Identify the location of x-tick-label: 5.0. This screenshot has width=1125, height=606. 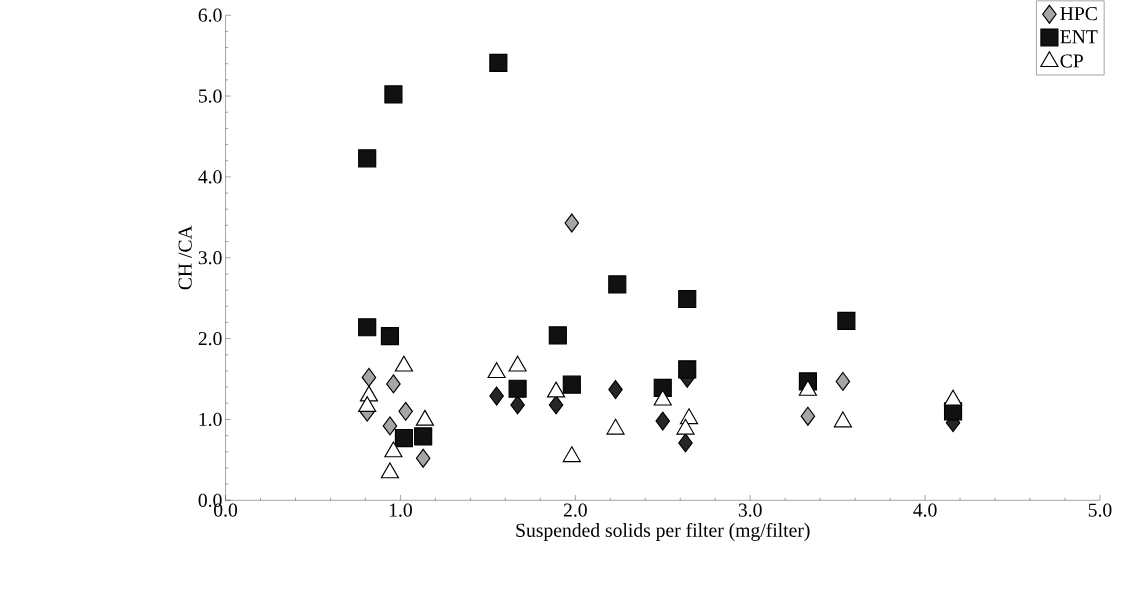
(1100, 510).